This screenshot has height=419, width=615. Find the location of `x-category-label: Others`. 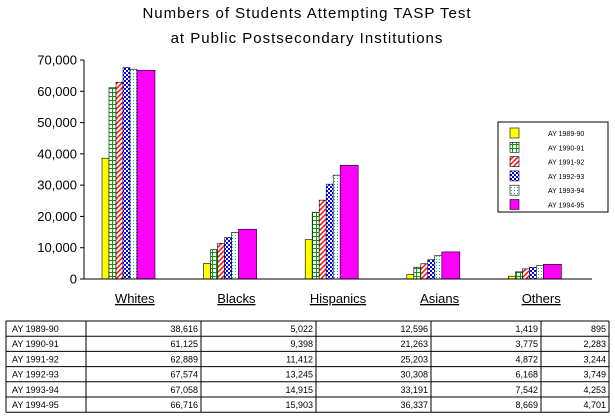

x-category-label: Others is located at coordinates (542, 298).